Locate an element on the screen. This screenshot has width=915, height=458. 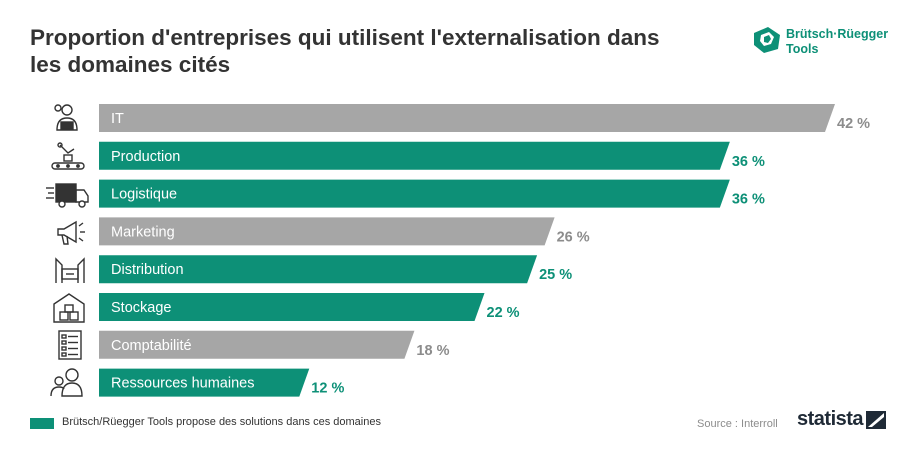
bar-category-label: Distribution is located at coordinates (147, 270).